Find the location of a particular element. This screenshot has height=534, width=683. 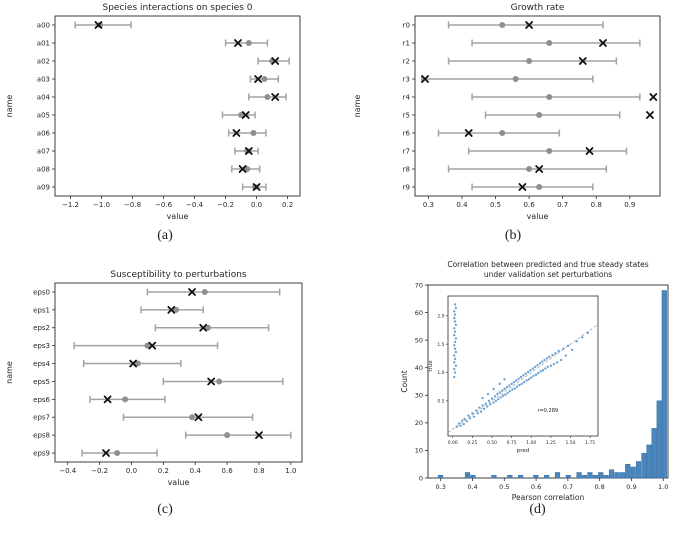

svg-text: a04 is located at coordinates (44, 97).